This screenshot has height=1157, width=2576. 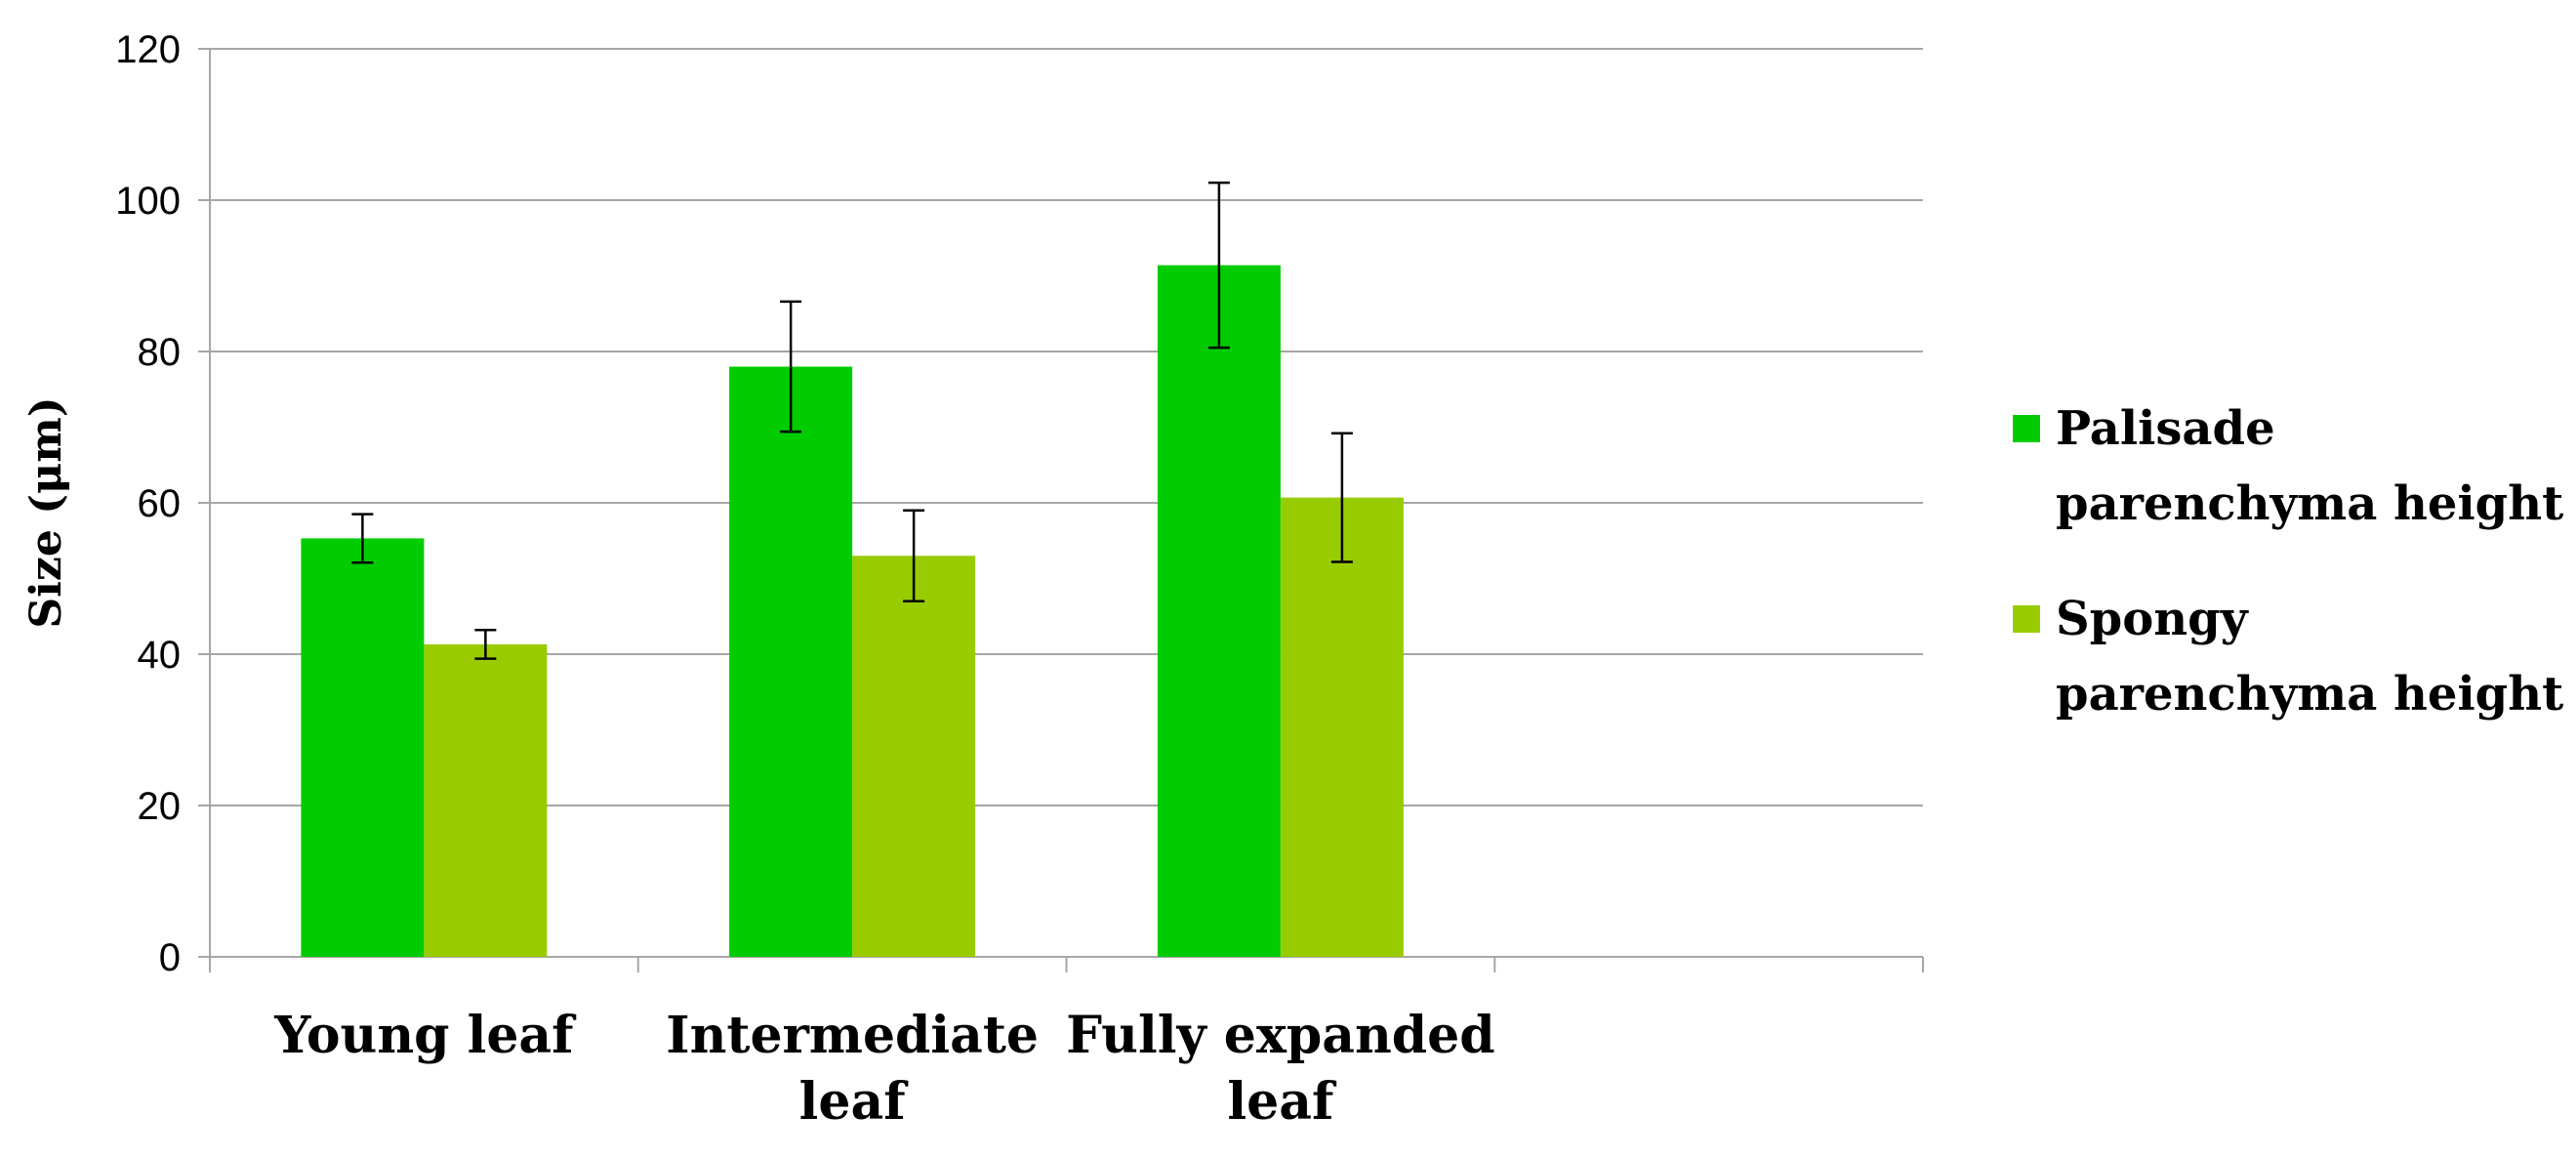 I want to click on legend-label: Palisade, so click(x=2165, y=428).